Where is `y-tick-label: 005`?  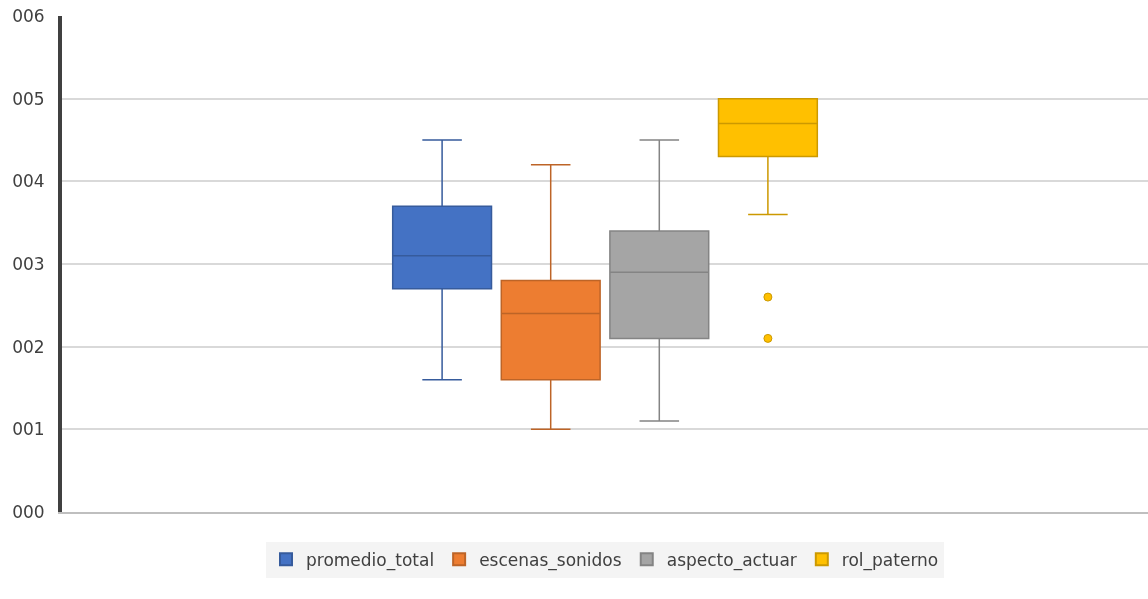 y-tick-label: 005 is located at coordinates (28, 98).